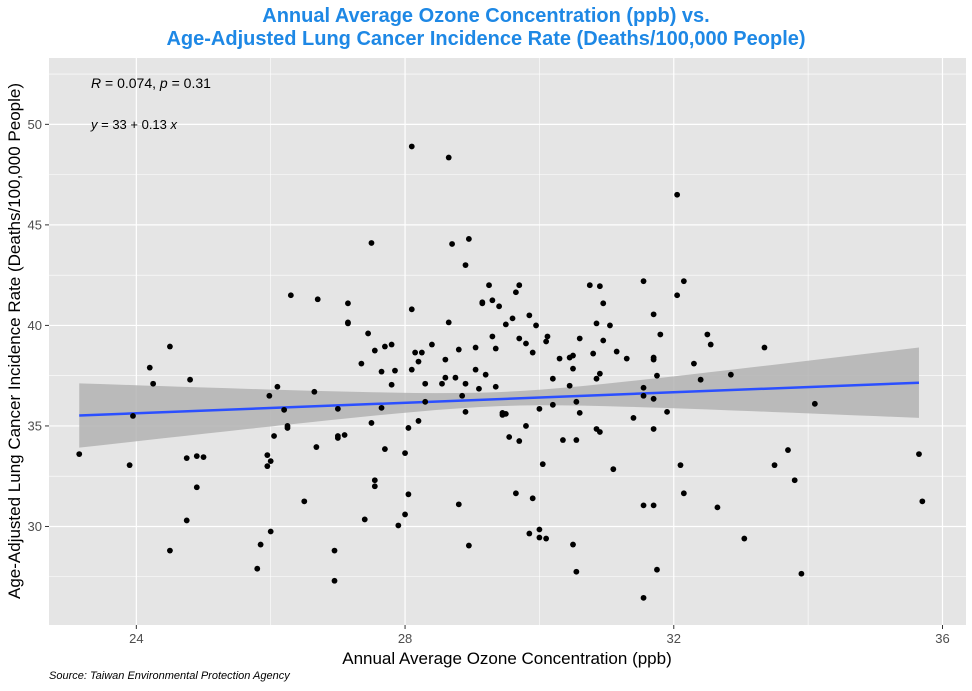 This screenshot has width=972, height=691. I want to click on y-tick-label: 45, so click(35, 224).